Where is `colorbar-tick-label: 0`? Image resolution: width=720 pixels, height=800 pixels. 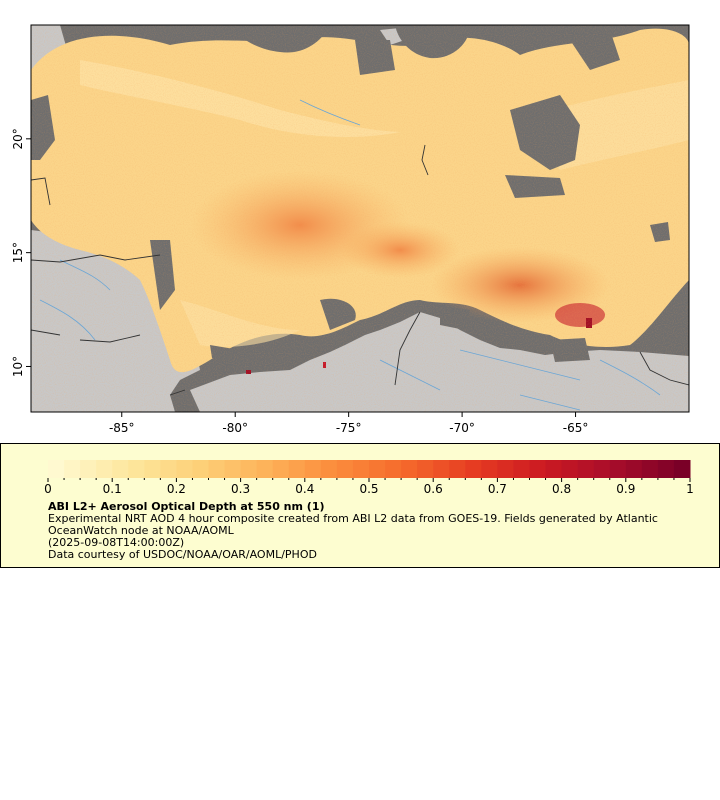 colorbar-tick-label: 0 is located at coordinates (48, 489).